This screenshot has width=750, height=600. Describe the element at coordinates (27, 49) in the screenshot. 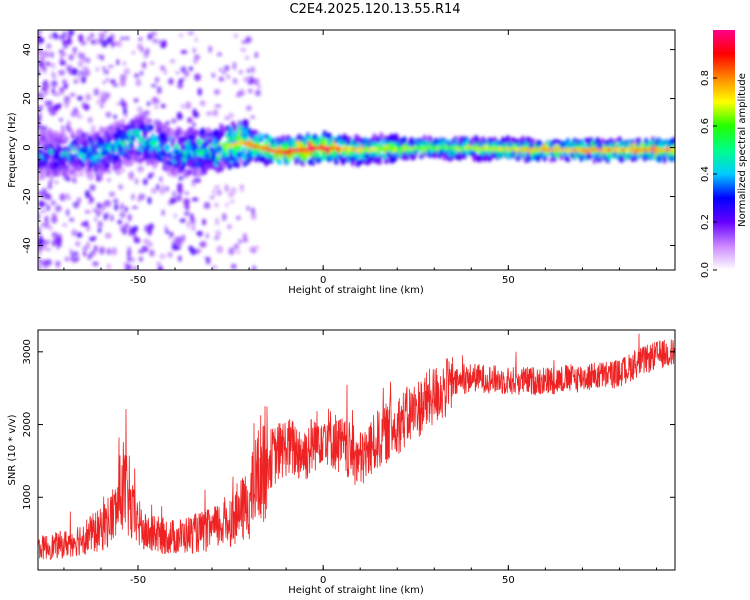

I see `y-tick-label: 40` at that location.